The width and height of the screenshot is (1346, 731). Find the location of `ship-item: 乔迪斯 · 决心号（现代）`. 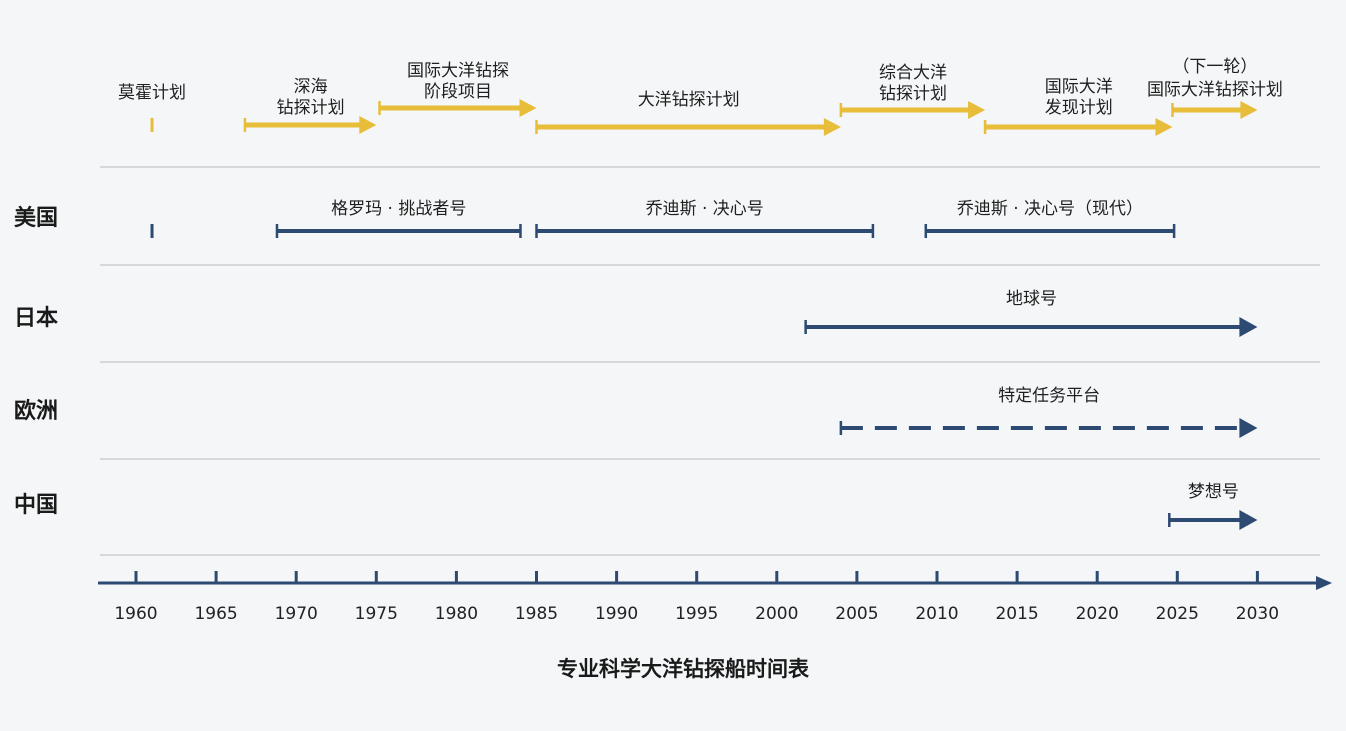

ship-item: 乔迪斯 · 决心号（现代） is located at coordinates (1050, 218).